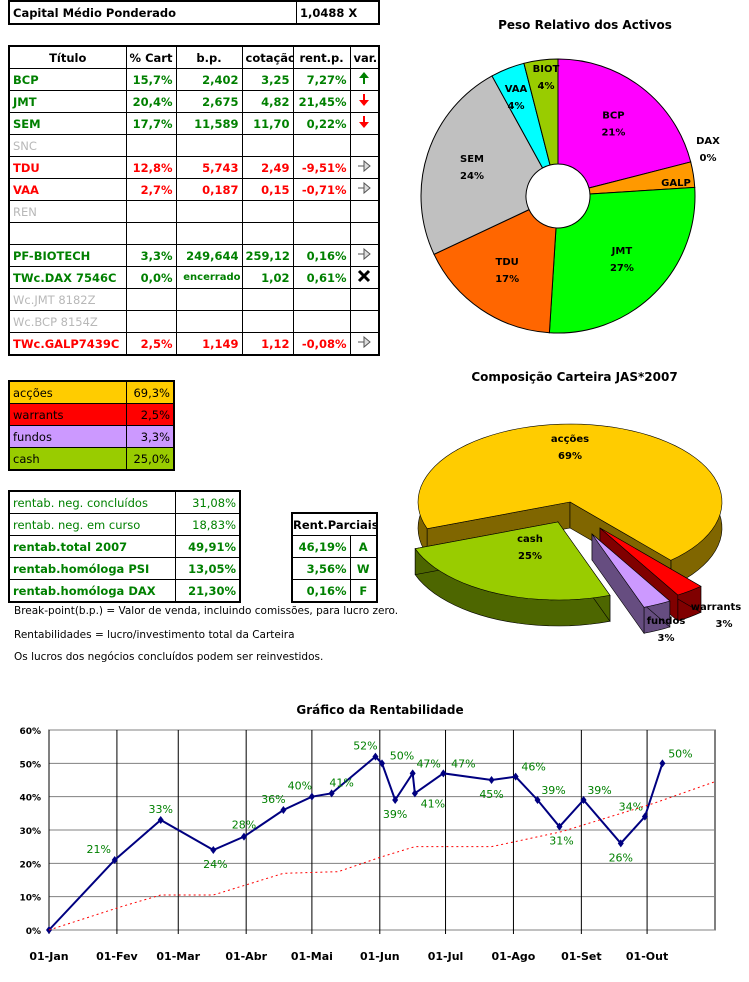 This screenshot has height=982, width=749. I want to click on table-row: PF-BIOTECH 3,3% 249,644 259,12 0,16%, so click(194, 255).